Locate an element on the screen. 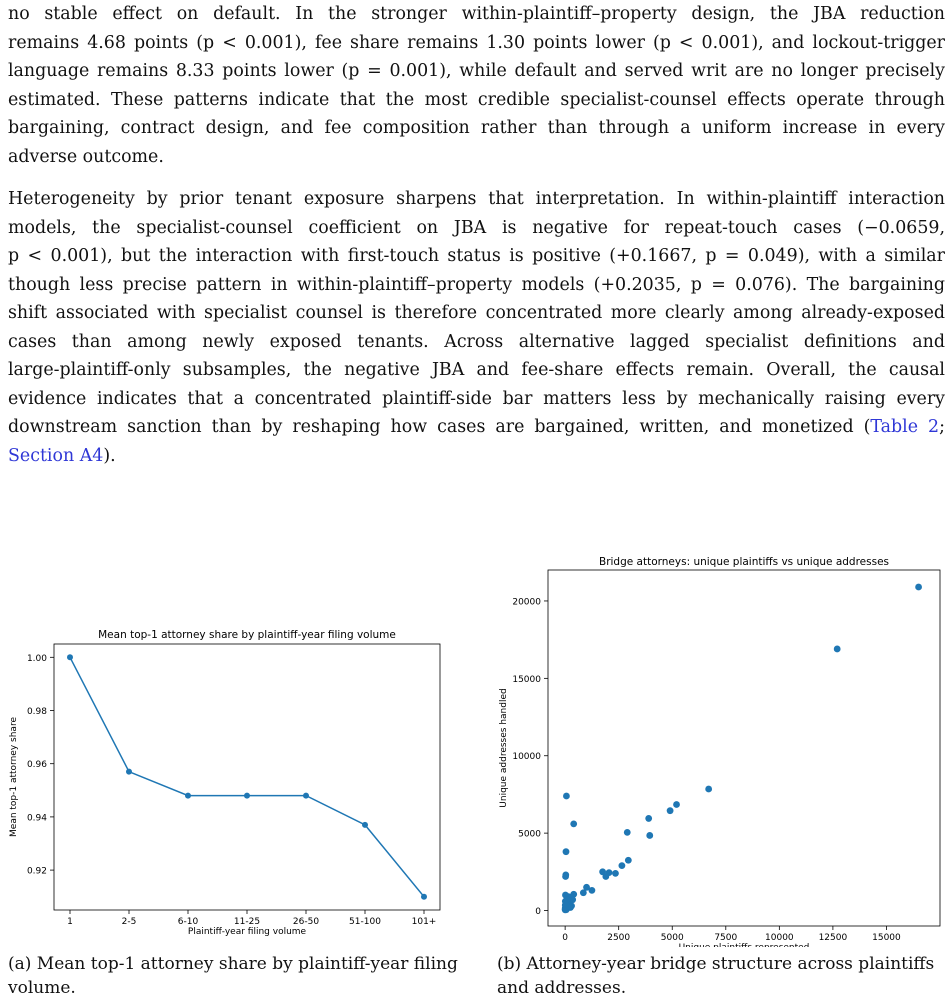 The width and height of the screenshot is (951, 1000). chart-a-ytick-label: 0.98 is located at coordinates (37, 712).